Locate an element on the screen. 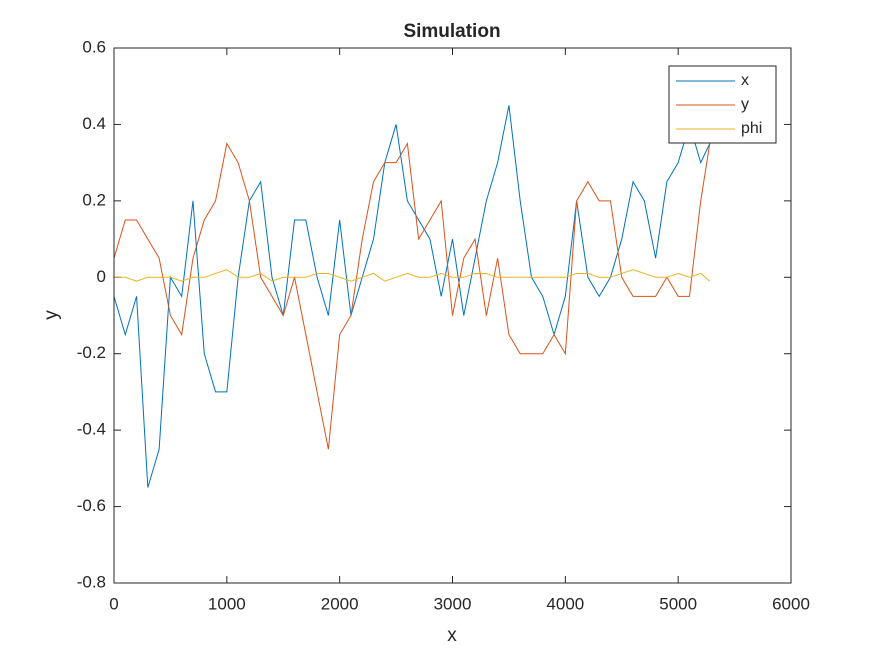 Image resolution: width=875 pixels, height=656 pixels. x-tick-label: 4000 is located at coordinates (565, 603).